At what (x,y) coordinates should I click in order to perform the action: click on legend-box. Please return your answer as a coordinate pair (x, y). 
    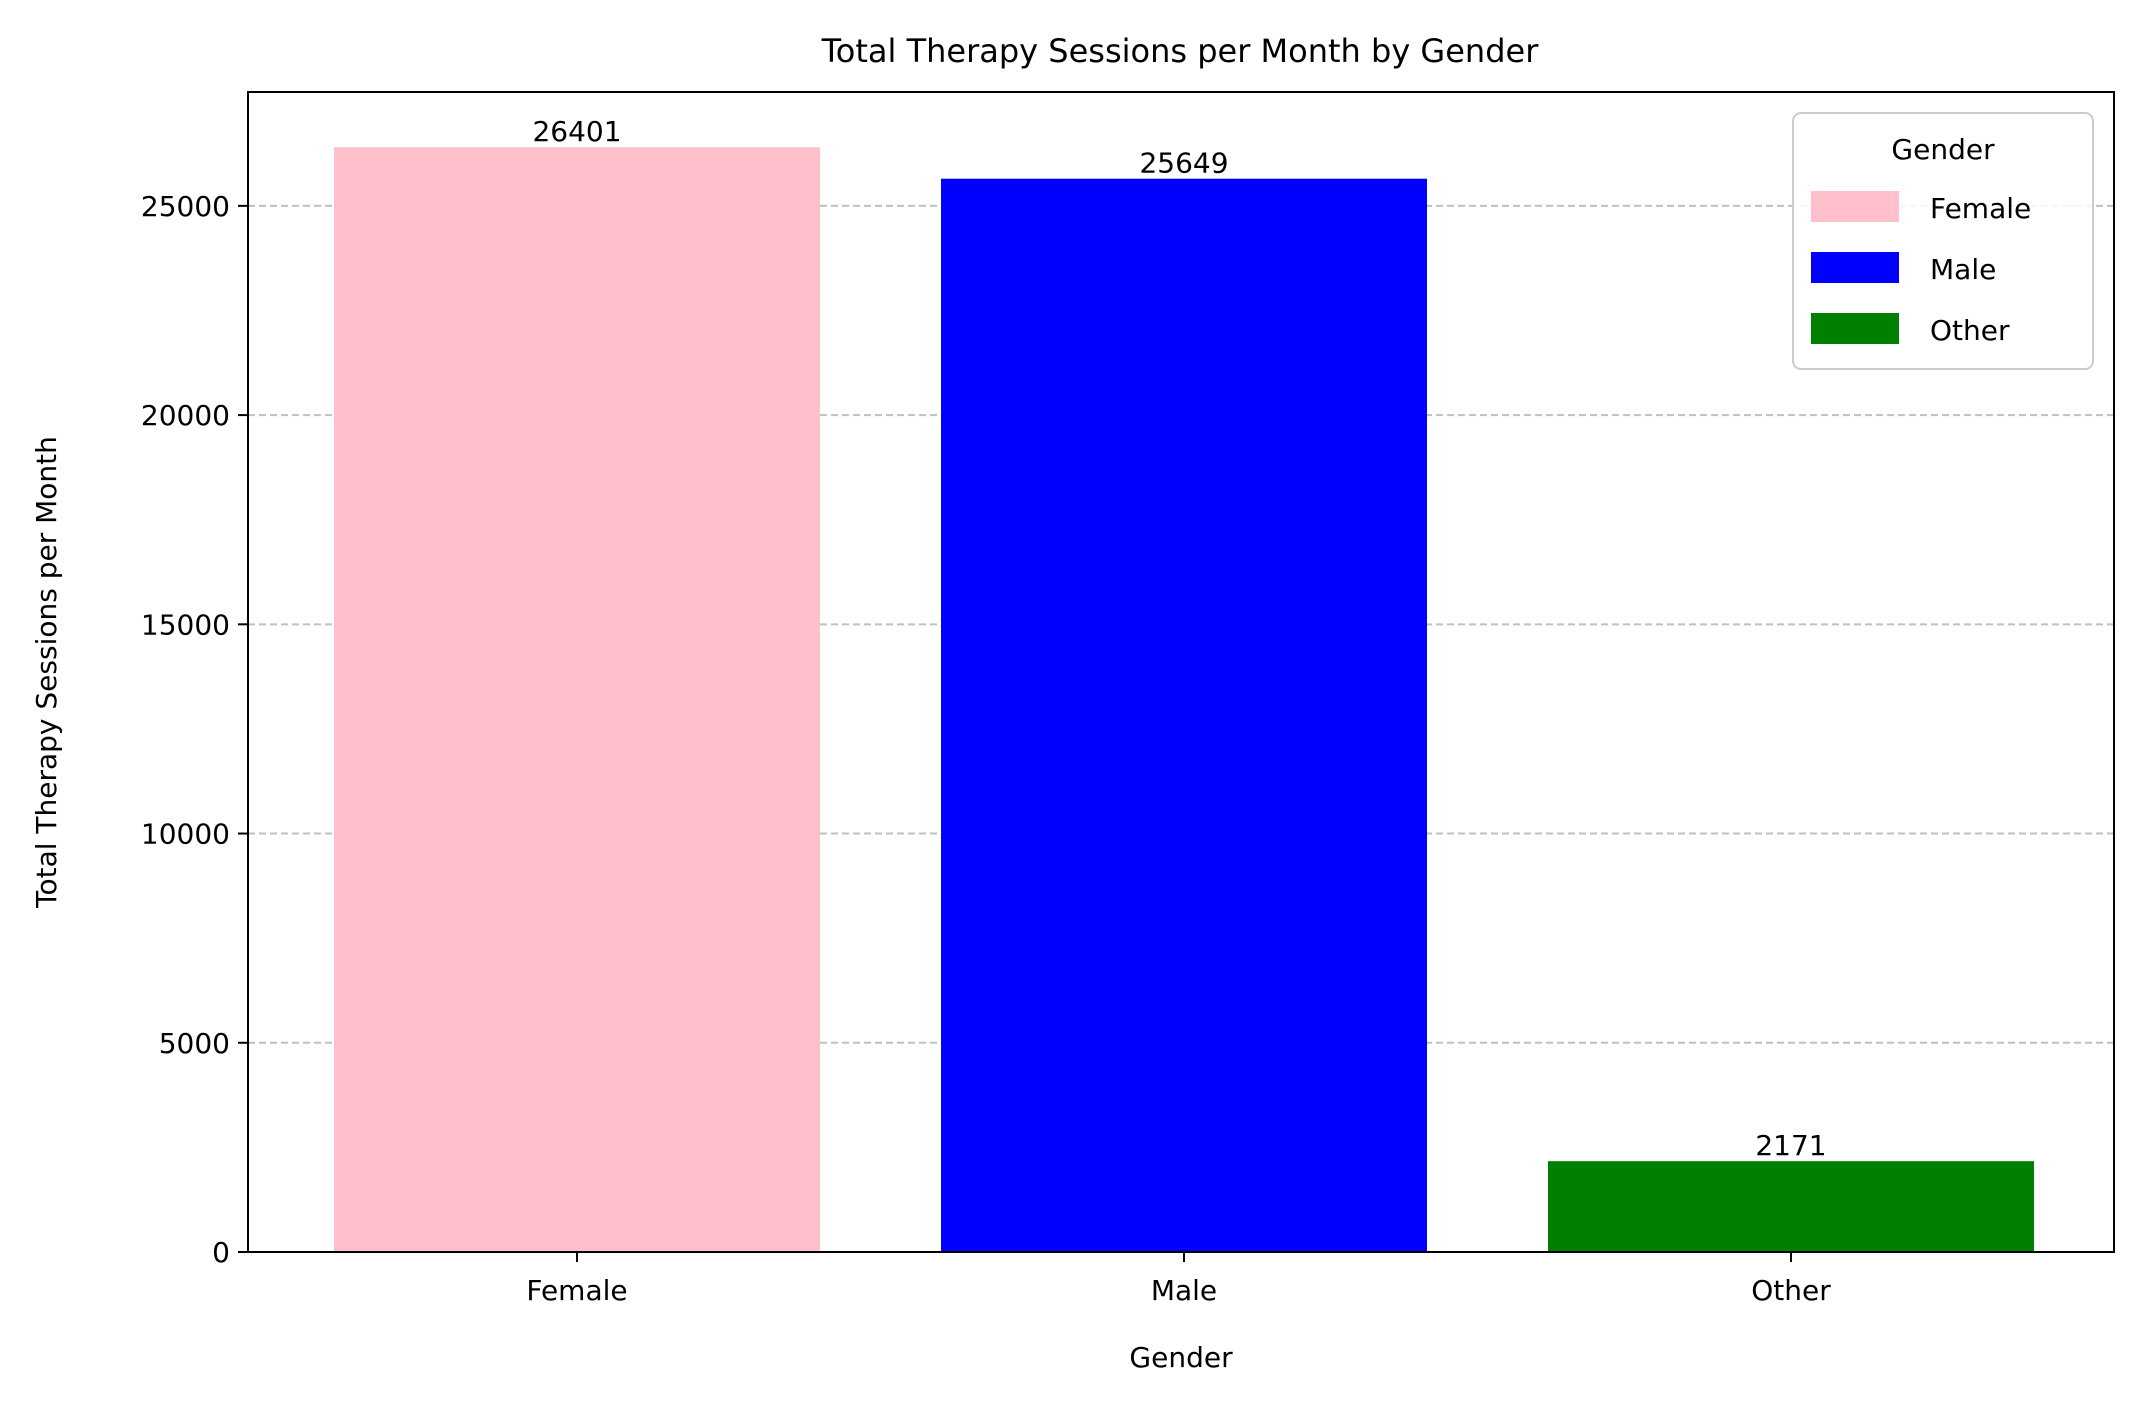
    Looking at the image, I should click on (1943, 241).